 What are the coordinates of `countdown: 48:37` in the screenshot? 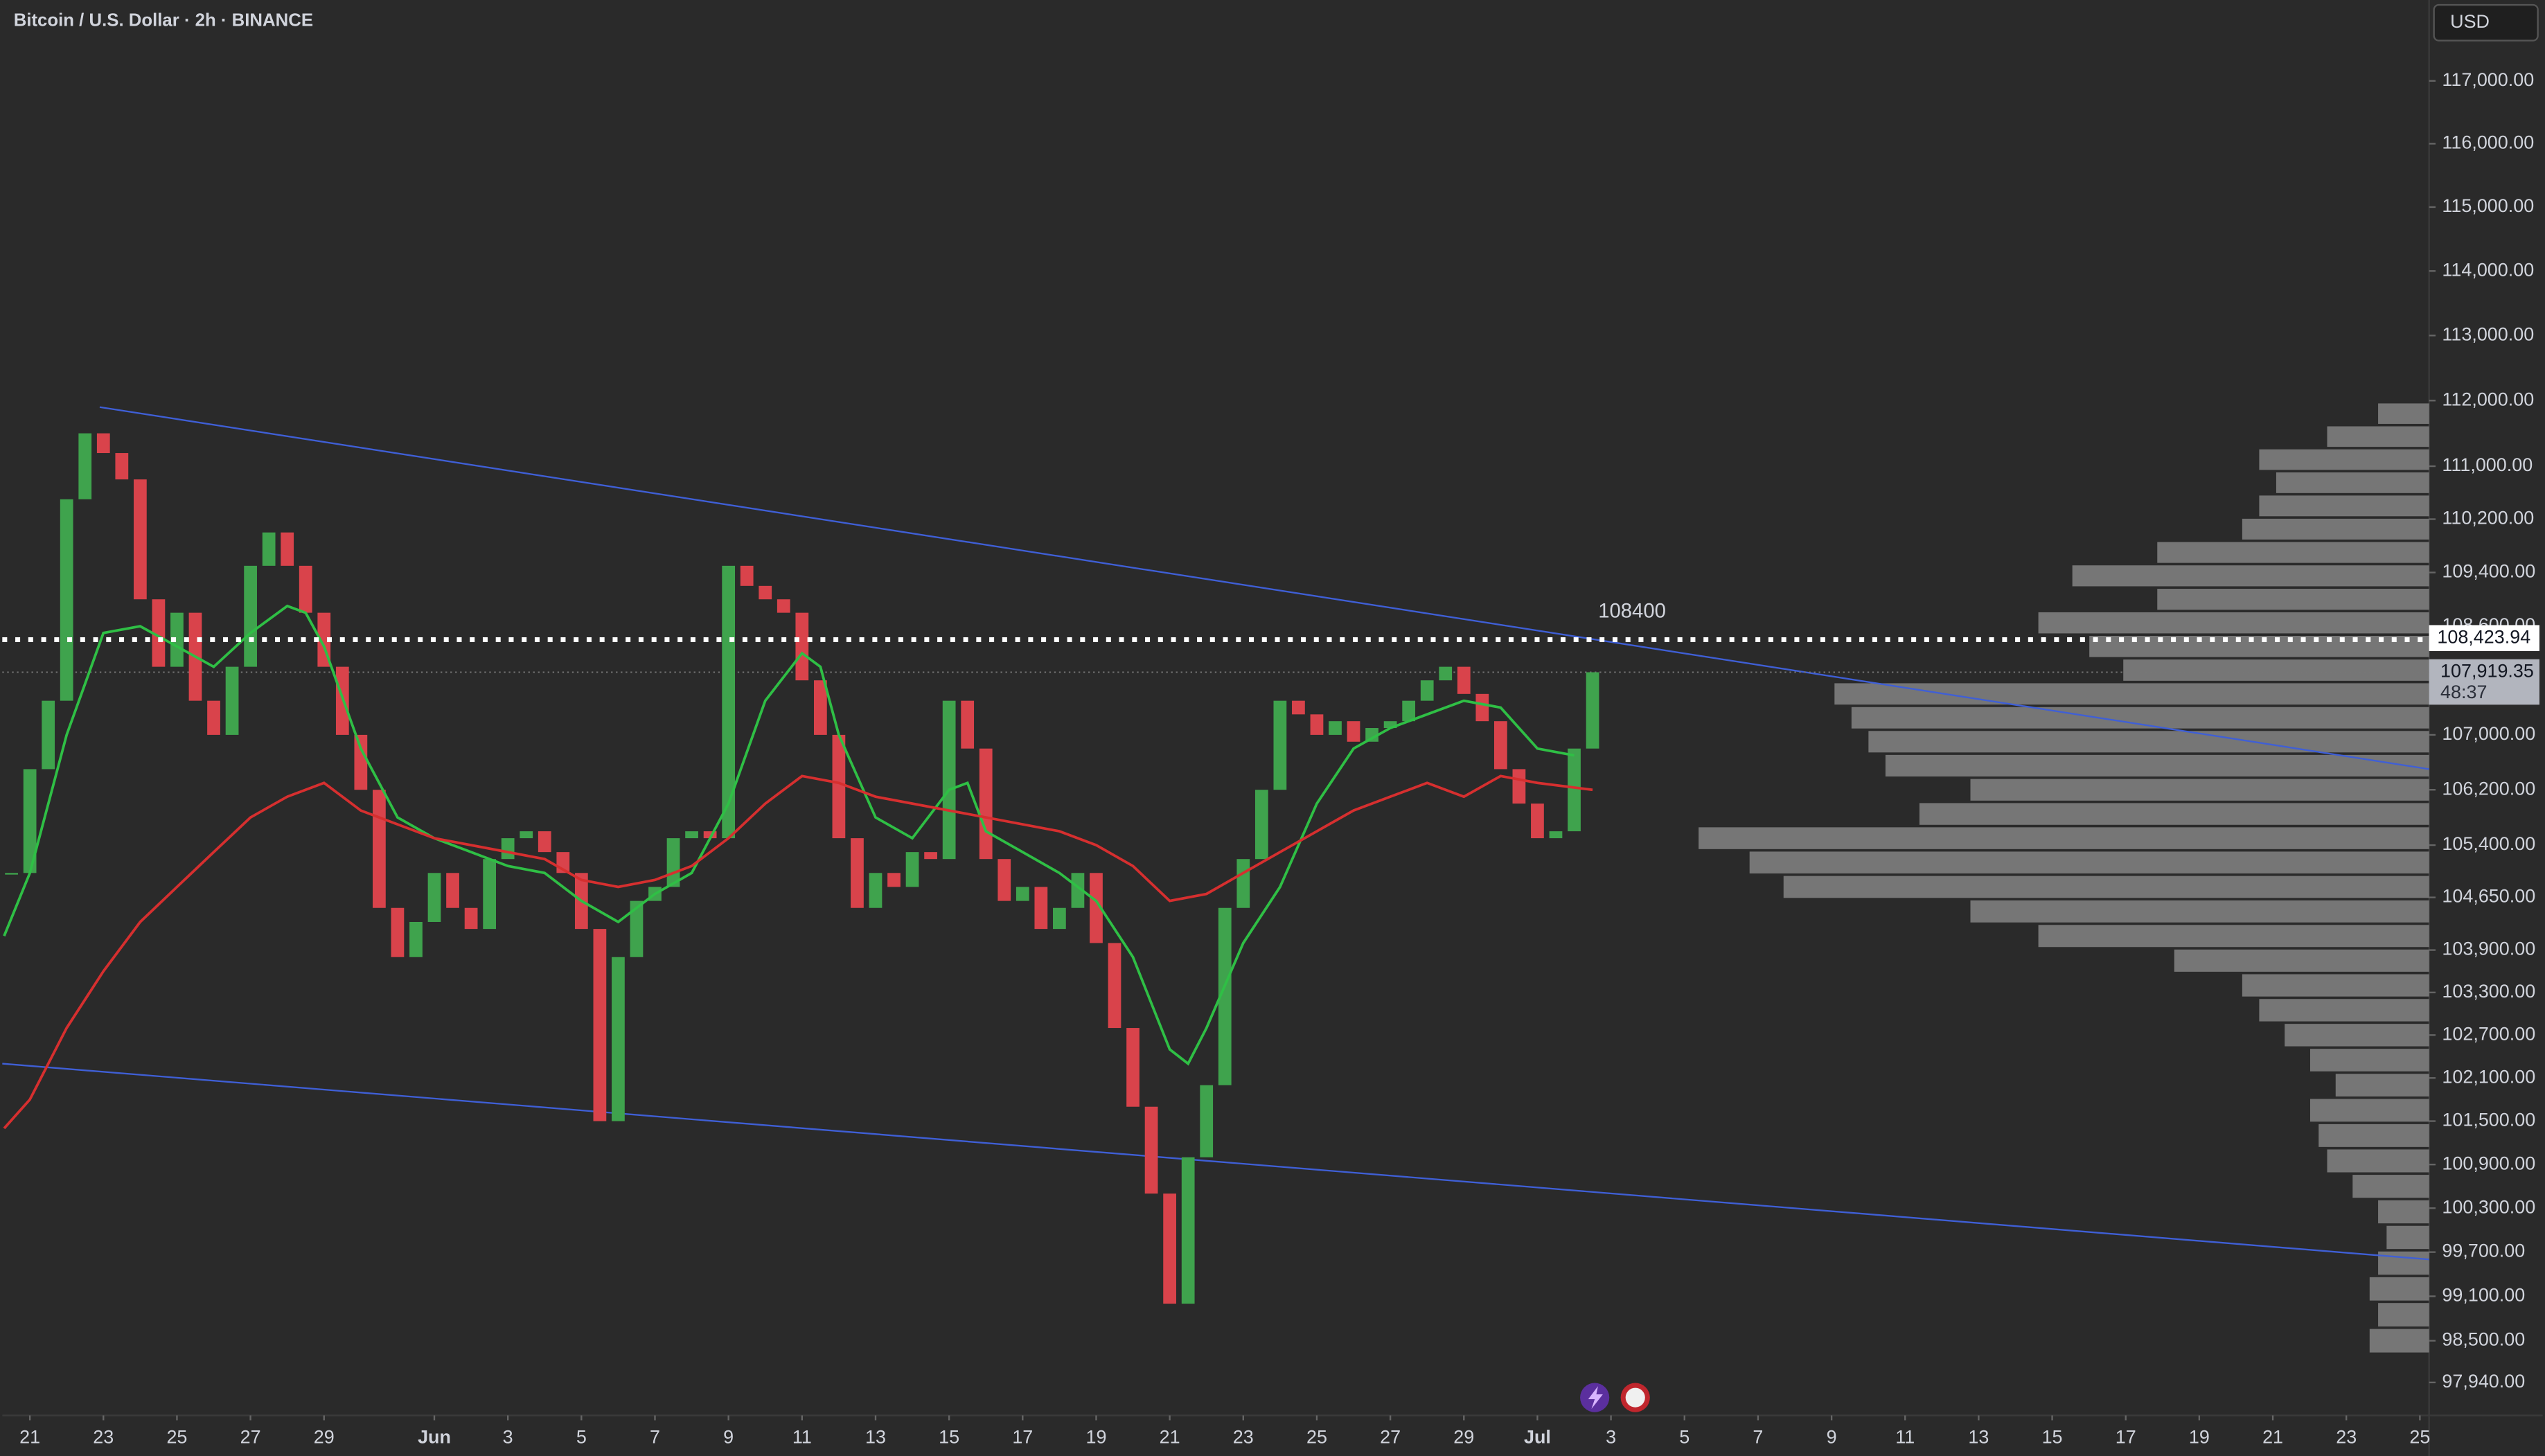 It's located at (2463, 692).